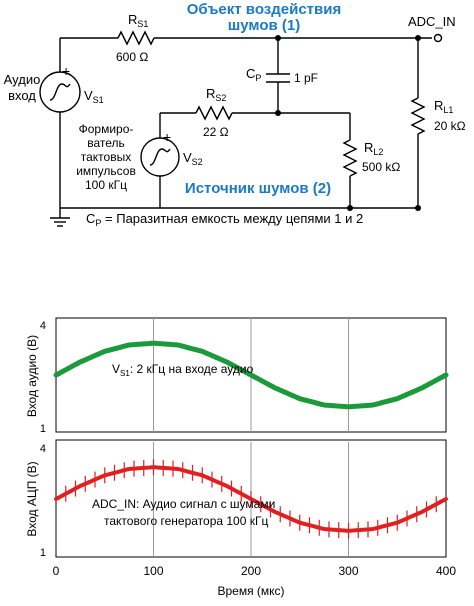 This screenshot has height=606, width=474. Describe the element at coordinates (106, 143) in the screenshot. I see `vs2-desc-line-2: ватель` at that location.